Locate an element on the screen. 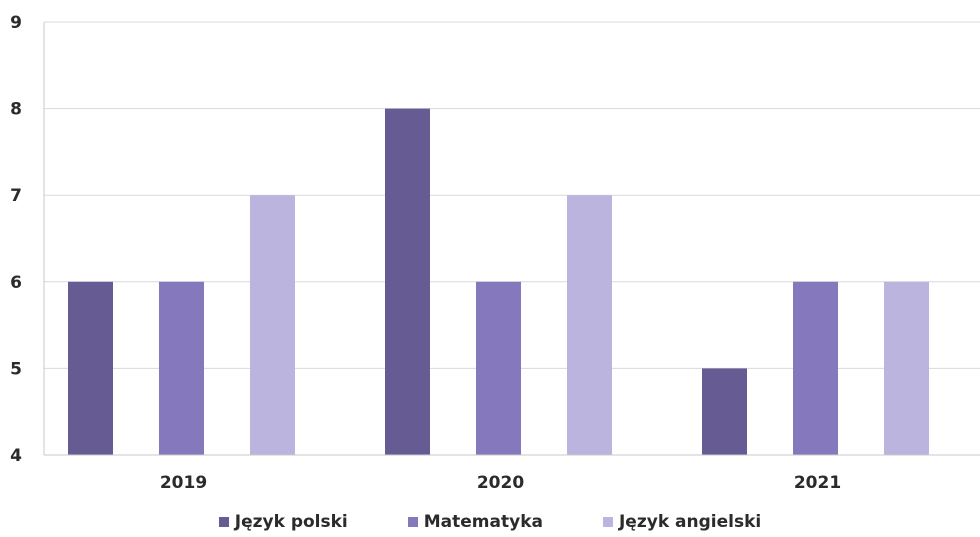 The height and width of the screenshot is (537, 980). y-tick-label: 9 is located at coordinates (16, 23).